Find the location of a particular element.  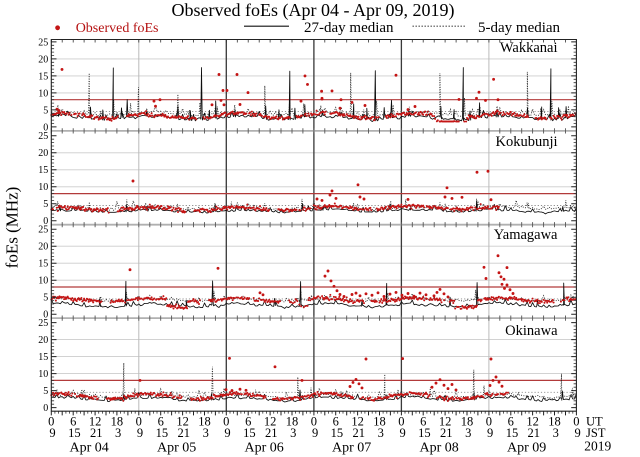

svg-text: Apr 06 is located at coordinates (263, 447).